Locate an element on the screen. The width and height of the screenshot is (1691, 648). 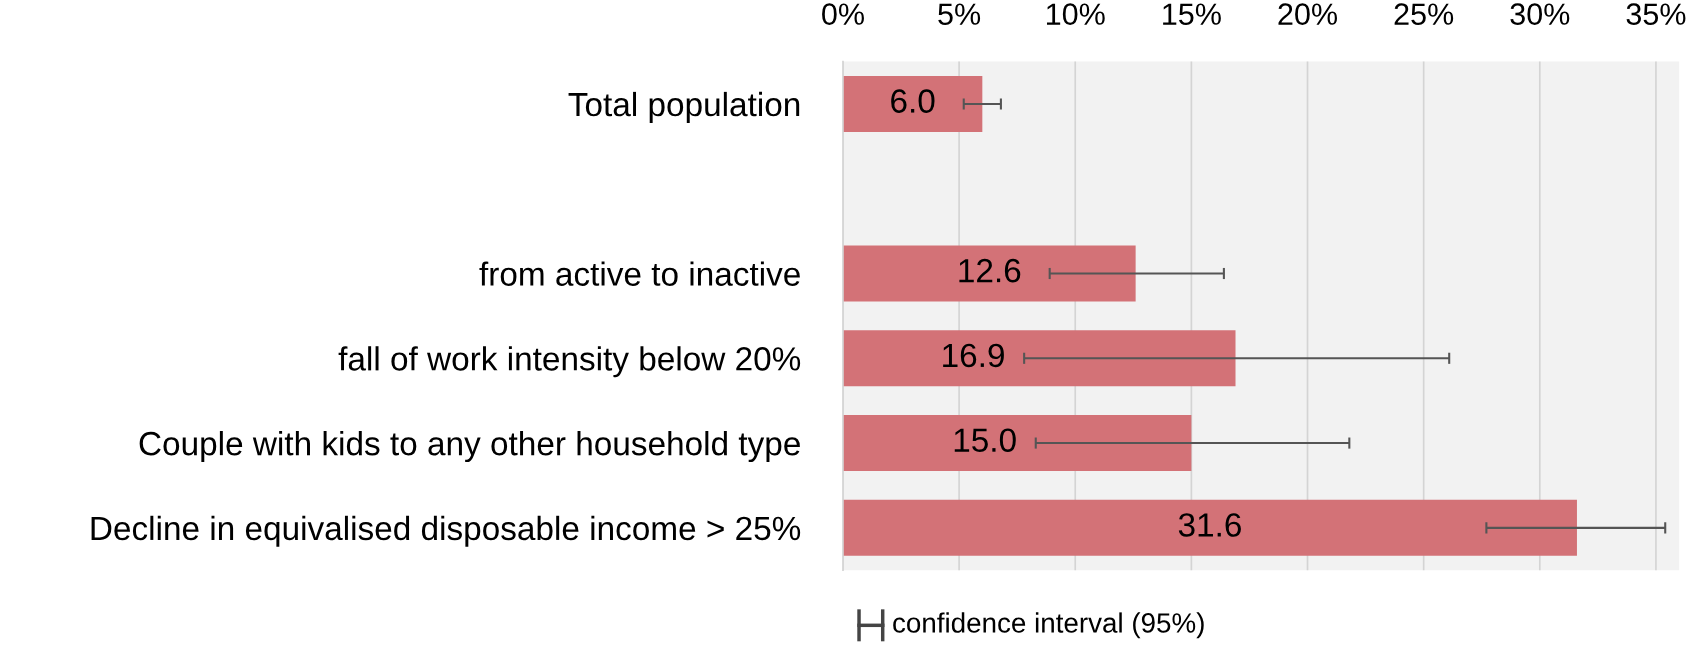
x-tick-label: 25% is located at coordinates (1424, 14).